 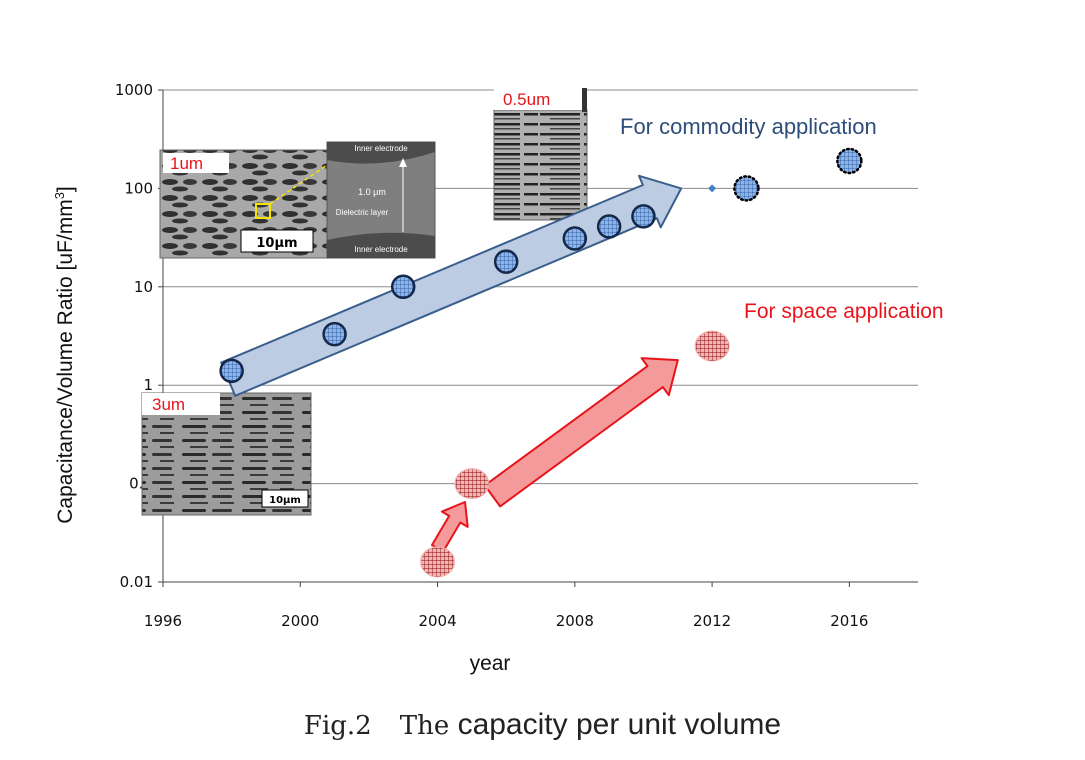 I want to click on figure-caption: Fig.2 The capacity per unit volume, so click(x=542, y=725).